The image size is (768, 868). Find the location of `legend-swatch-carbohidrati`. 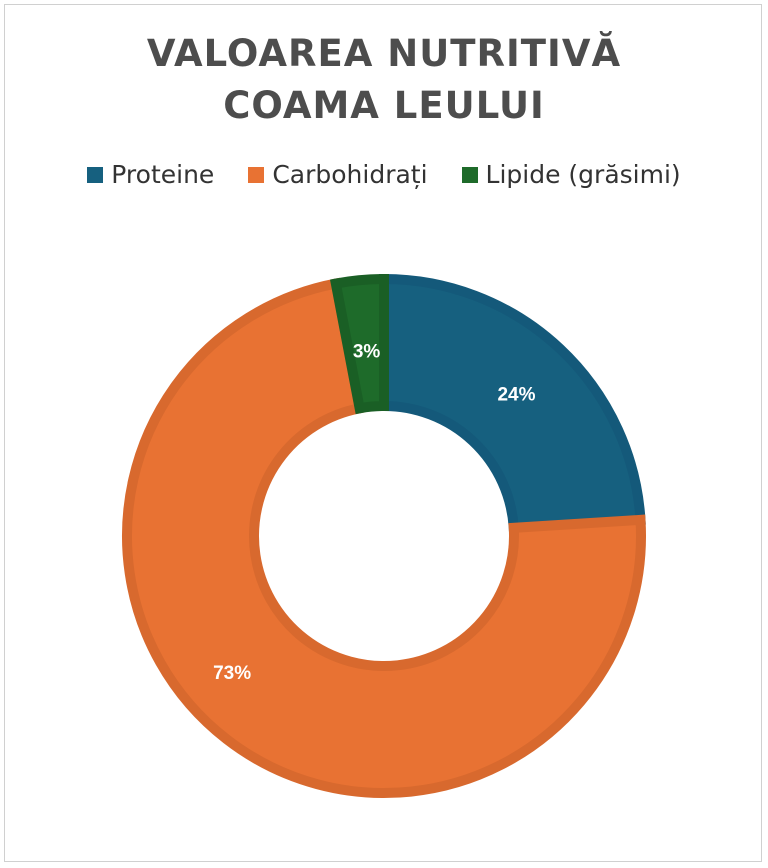

legend-swatch-carbohidrati is located at coordinates (256, 174).